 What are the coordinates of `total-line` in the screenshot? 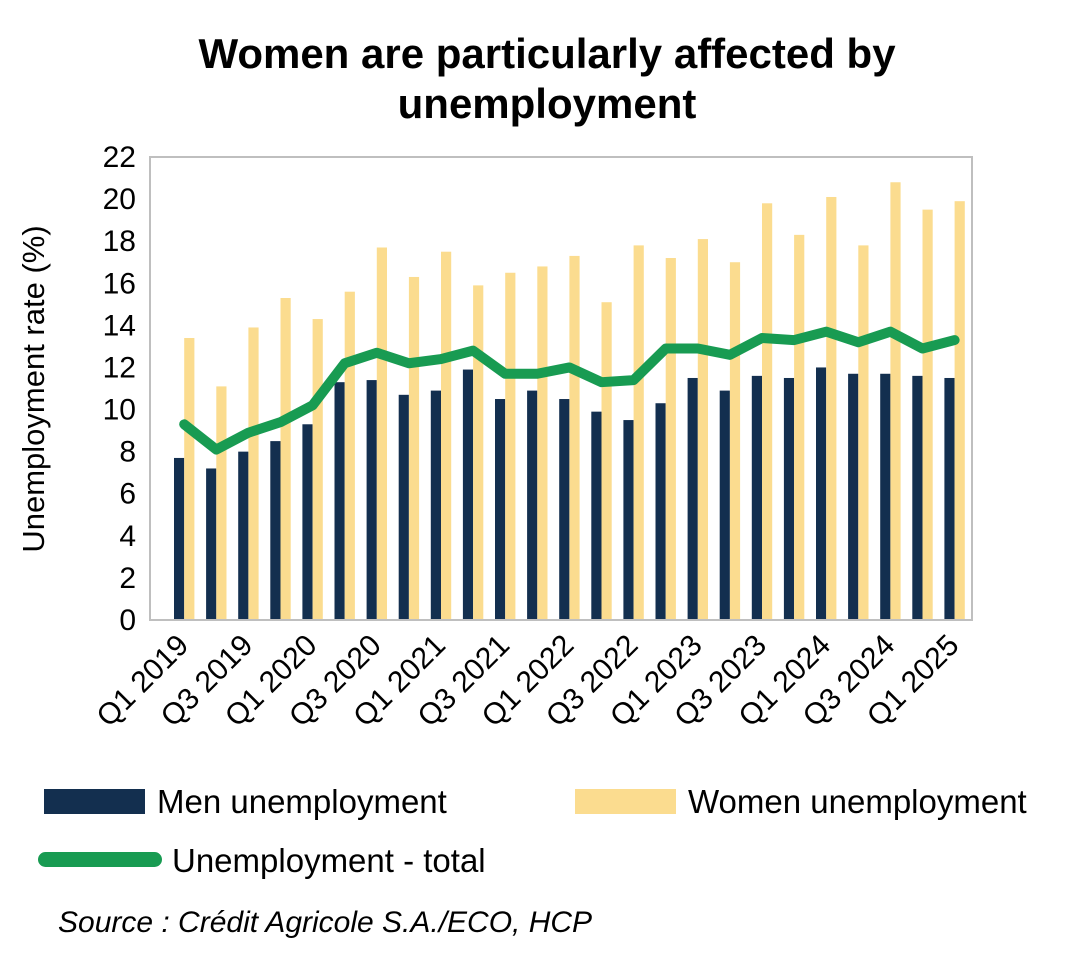 It's located at (569, 390).